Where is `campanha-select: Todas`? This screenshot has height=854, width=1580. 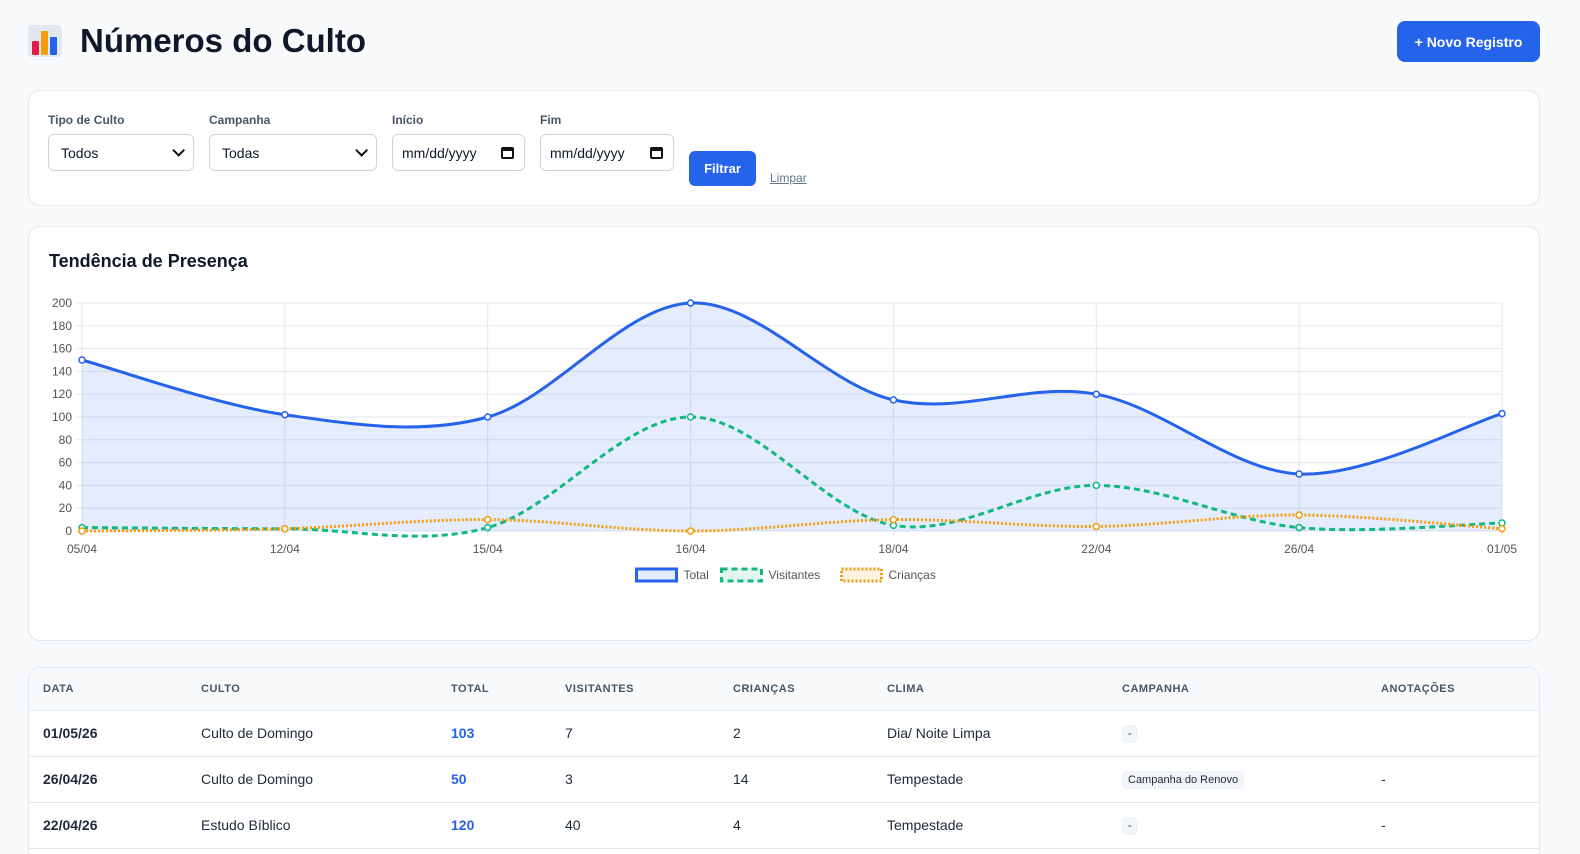
campanha-select: Todas is located at coordinates (293, 152).